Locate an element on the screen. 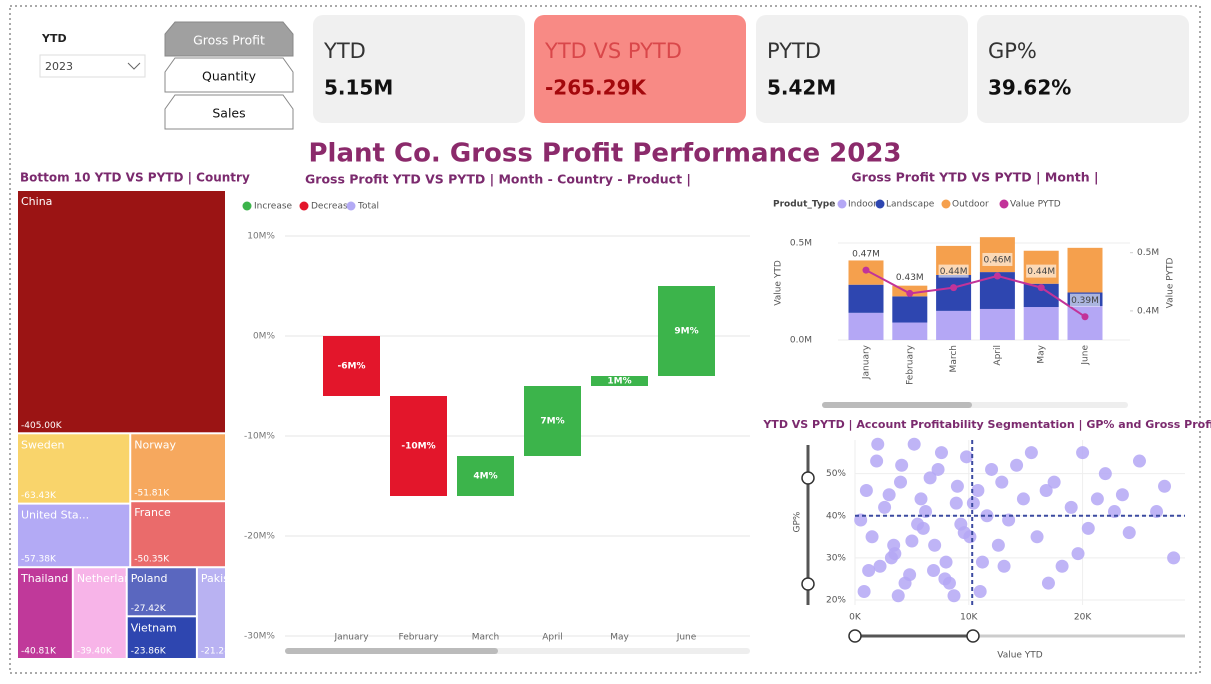 Image resolution: width=1211 pixels, height=684 pixels. legend-title: Produt_Type is located at coordinates (804, 205).